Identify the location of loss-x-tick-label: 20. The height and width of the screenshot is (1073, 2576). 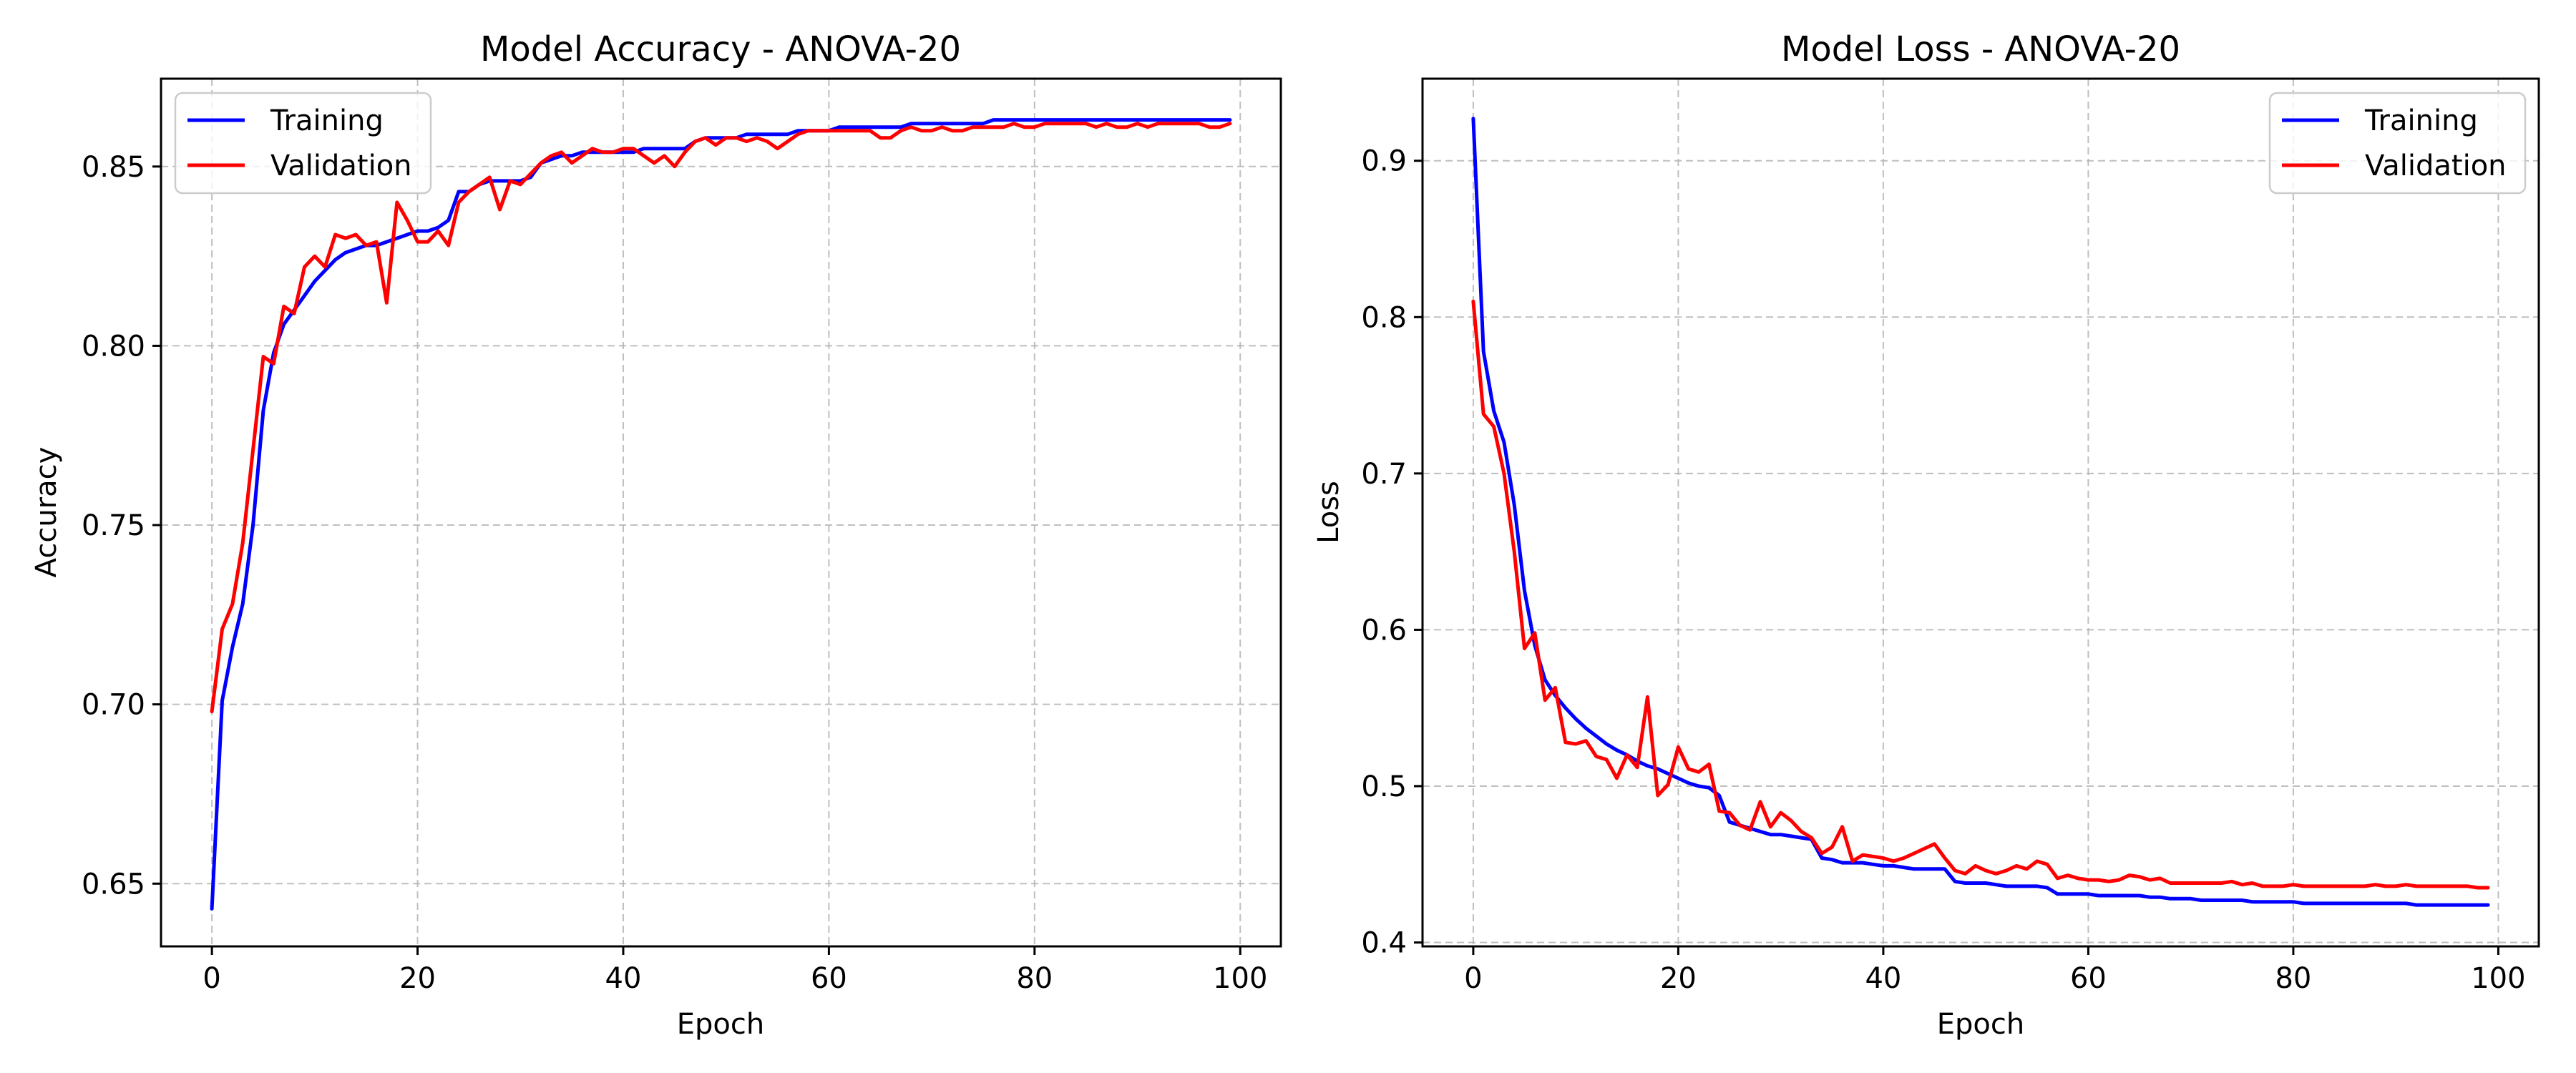
(1678, 979).